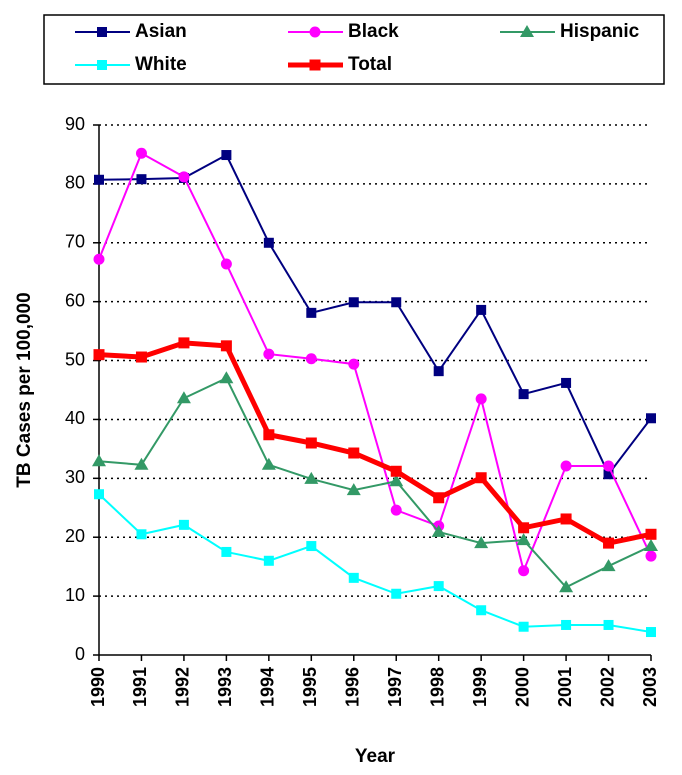 The image size is (682, 775). What do you see at coordinates (80, 654) in the screenshot?
I see `y-tick-label: 0` at bounding box center [80, 654].